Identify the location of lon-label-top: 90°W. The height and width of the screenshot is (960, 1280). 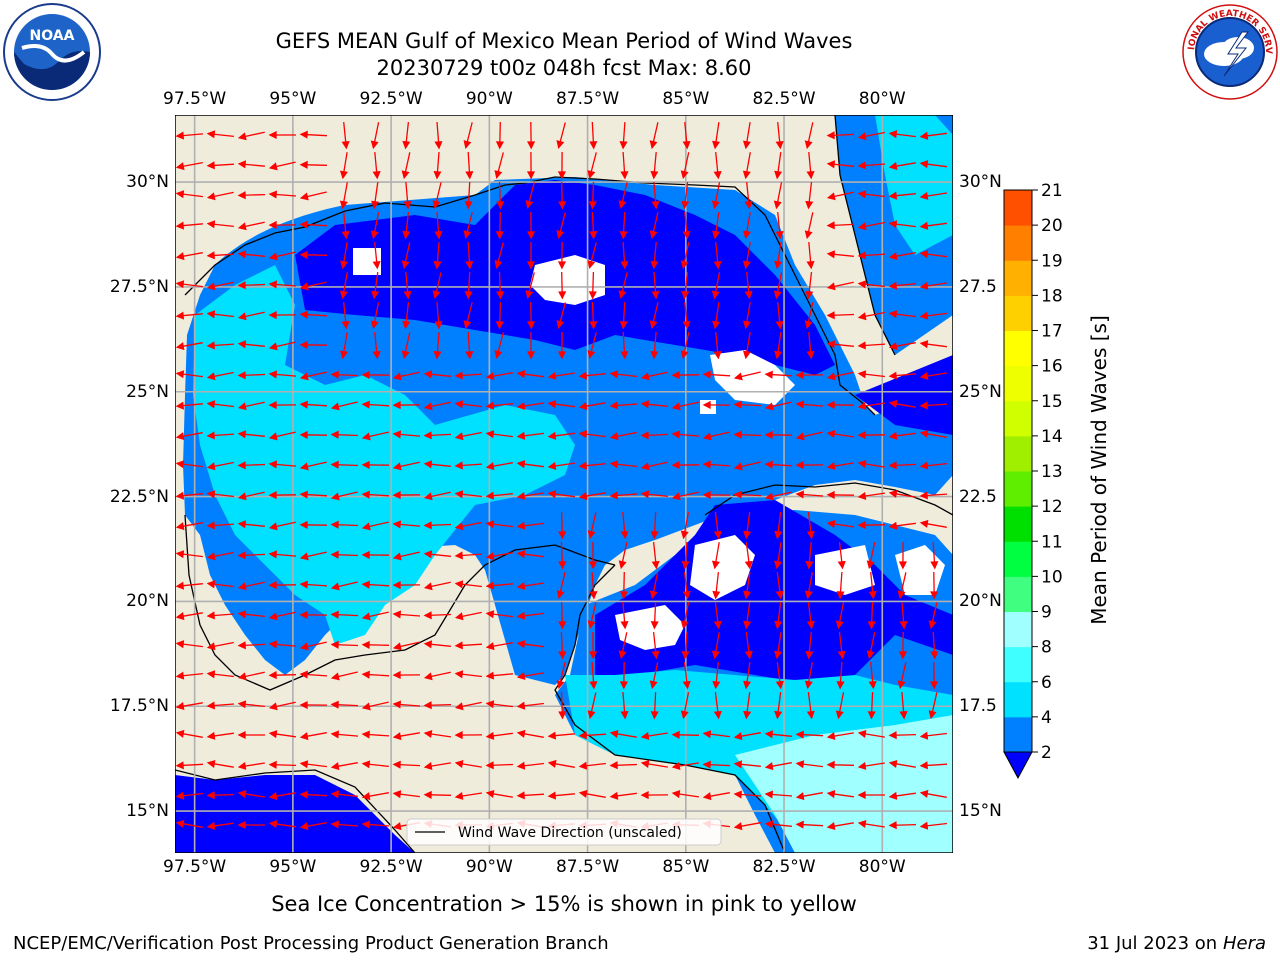
(489, 99).